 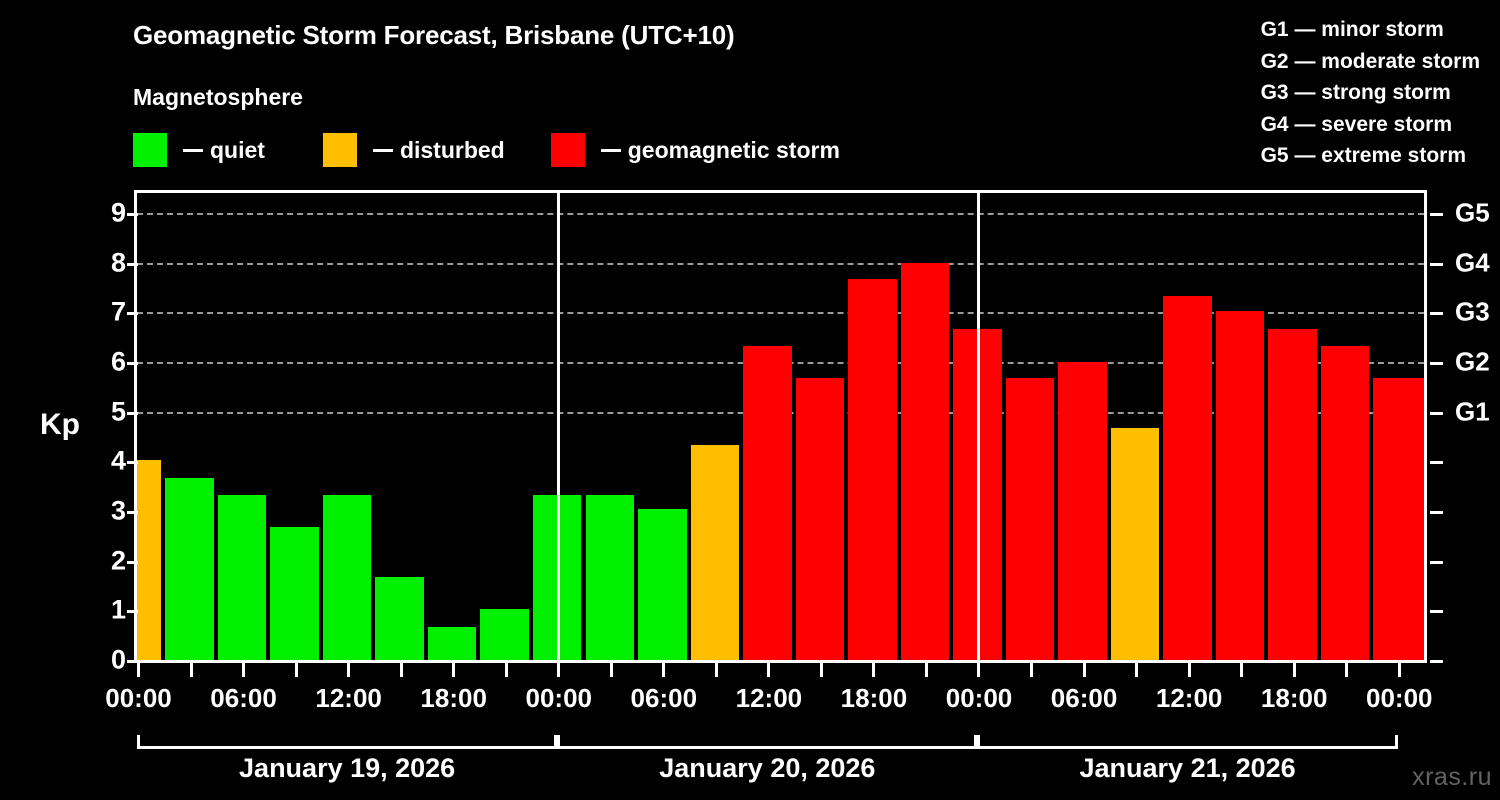 I want to click on g-tick-label-g4: G4, so click(x=1472, y=262).